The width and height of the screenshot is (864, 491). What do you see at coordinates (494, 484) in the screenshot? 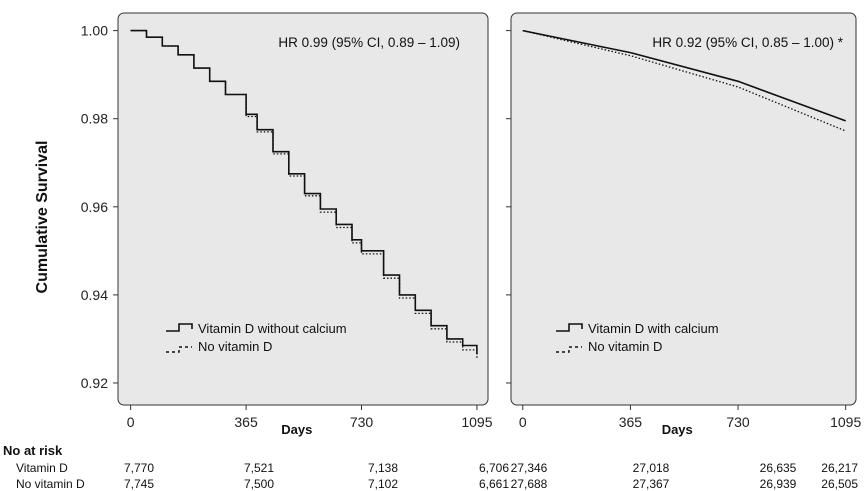
I see `at-risk-count: 6,661` at bounding box center [494, 484].